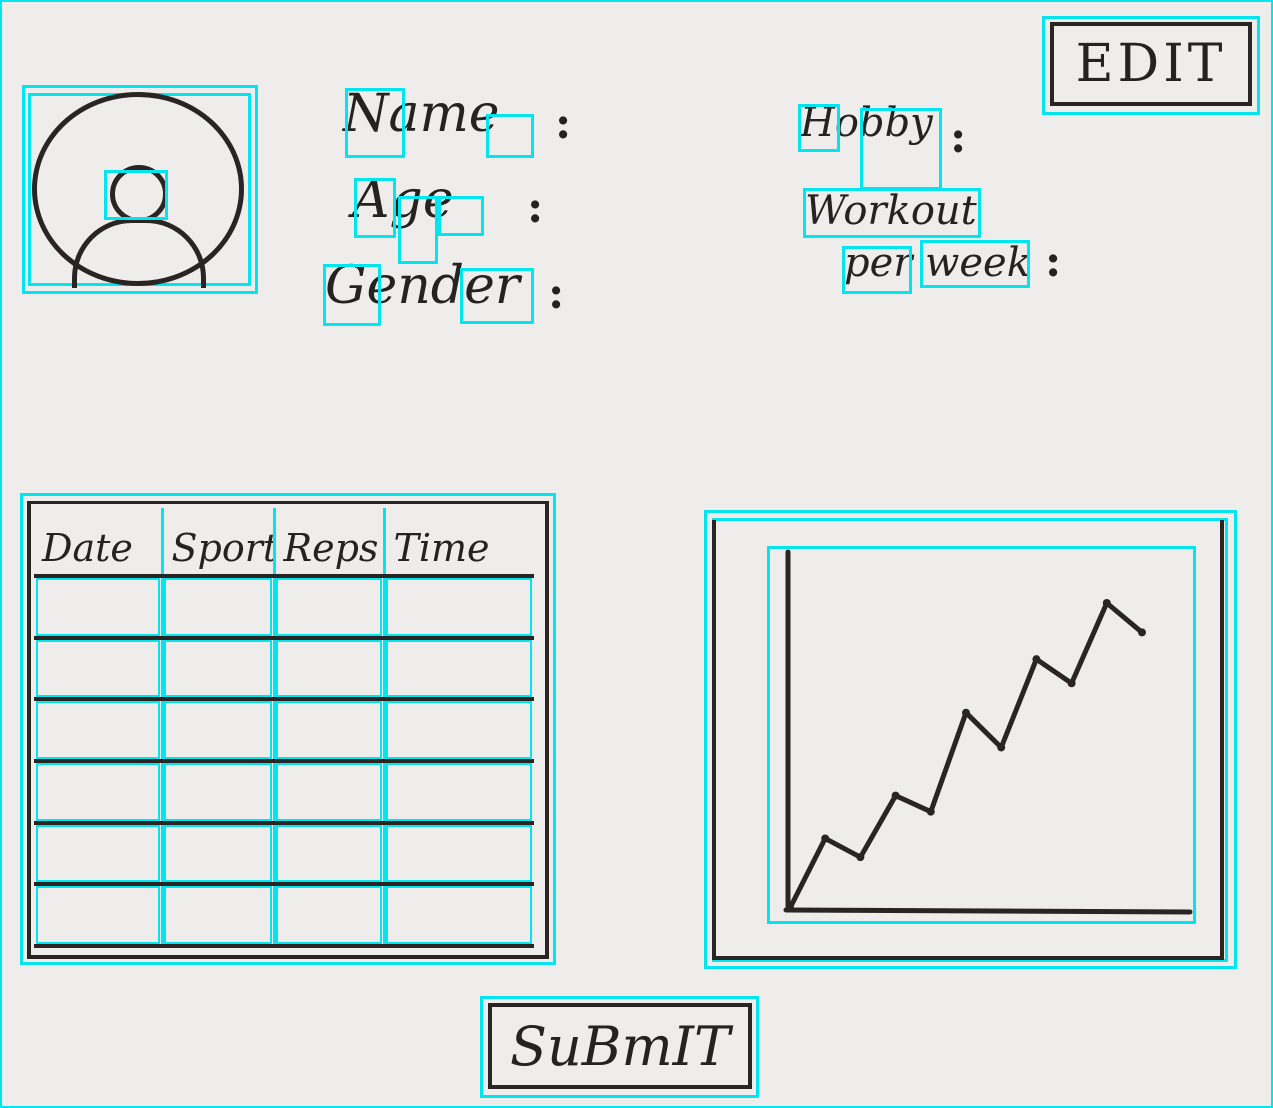 Image resolution: width=1273 pixels, height=1108 pixels. What do you see at coordinates (136, 195) in the screenshot?
I see `avatar-head-box` at bounding box center [136, 195].